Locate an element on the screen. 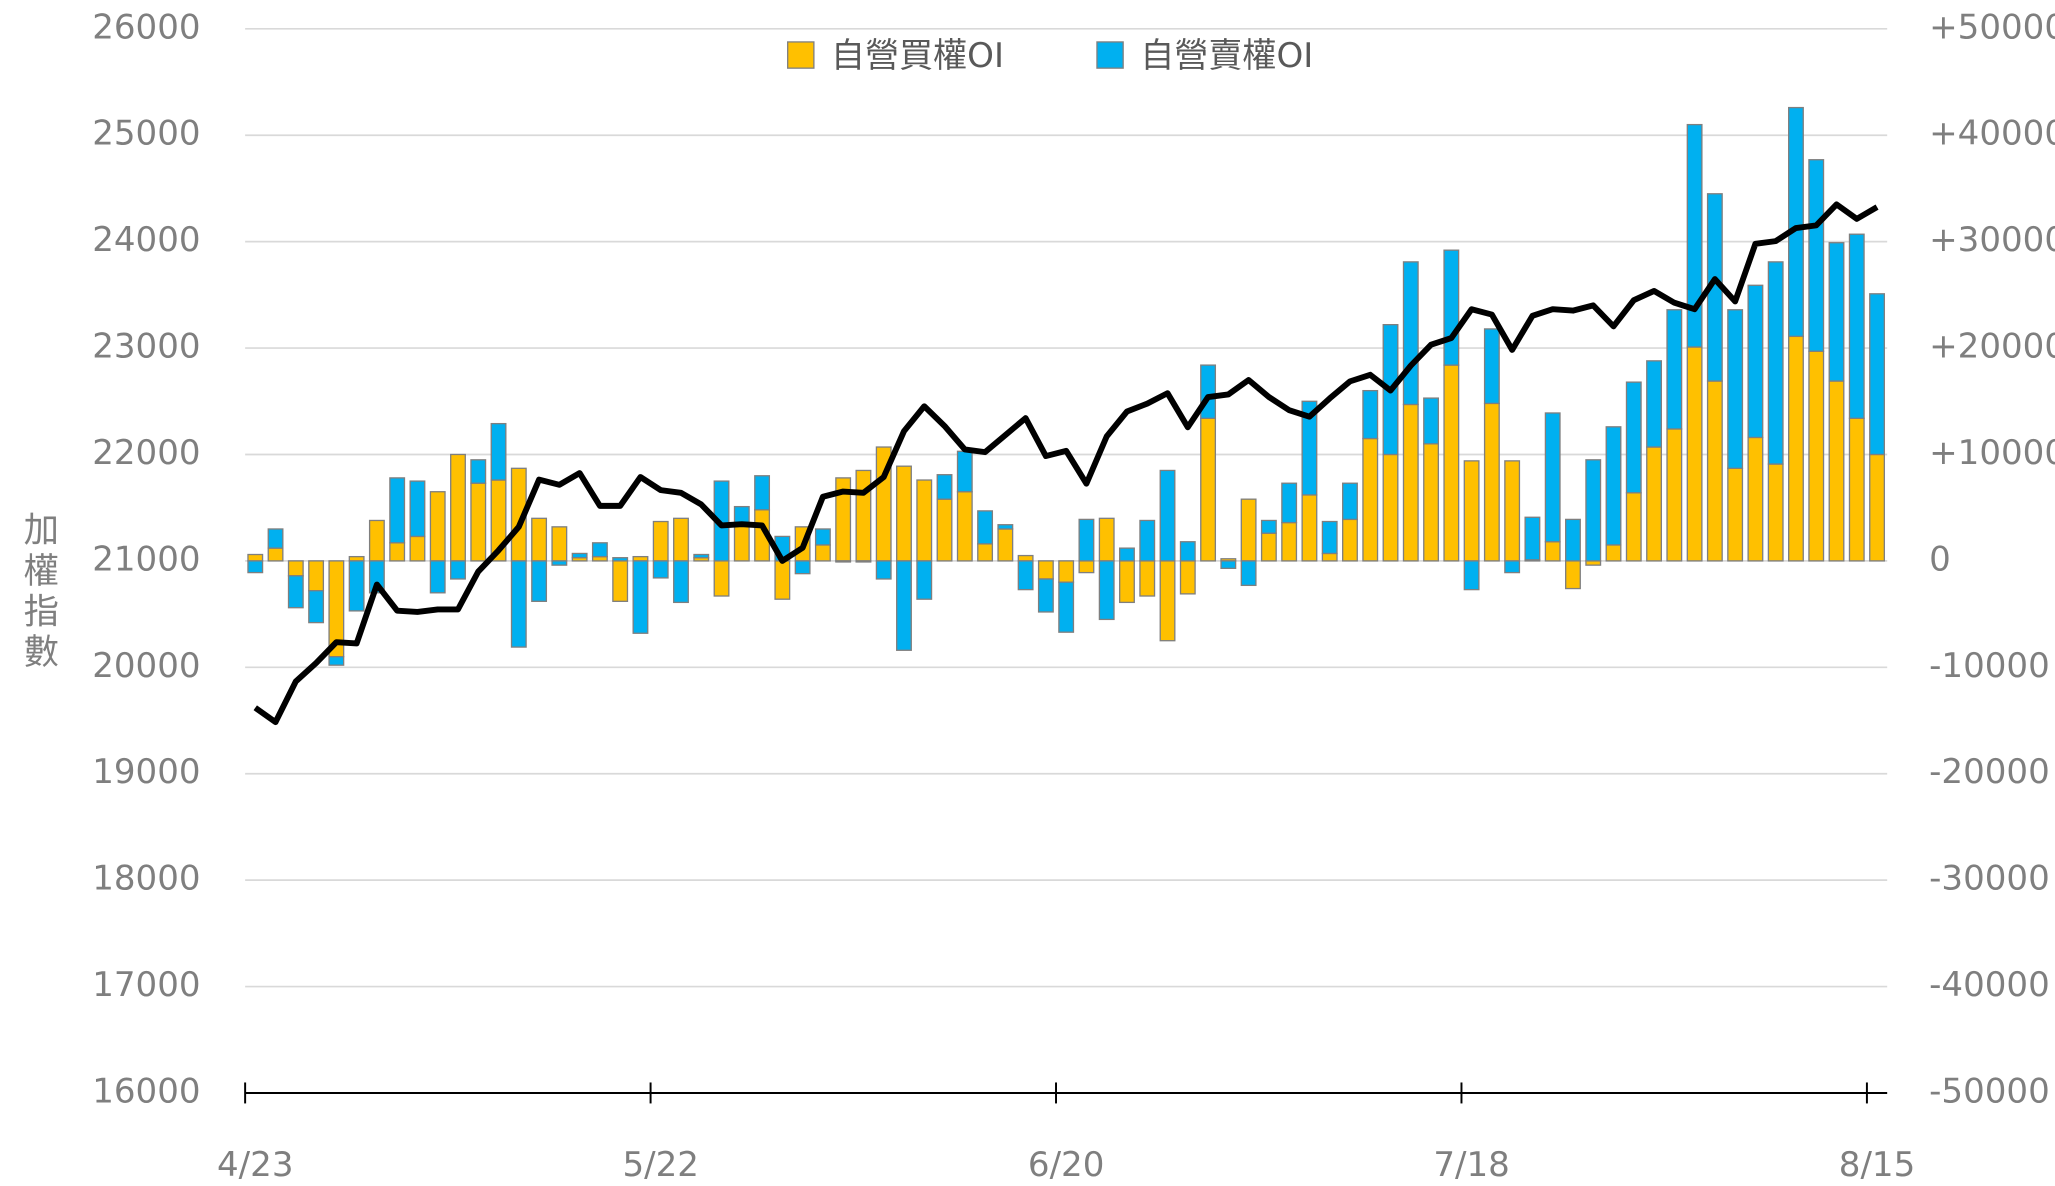 This screenshot has width=2055, height=1186. y-tick-label: 24000 is located at coordinates (146, 240).